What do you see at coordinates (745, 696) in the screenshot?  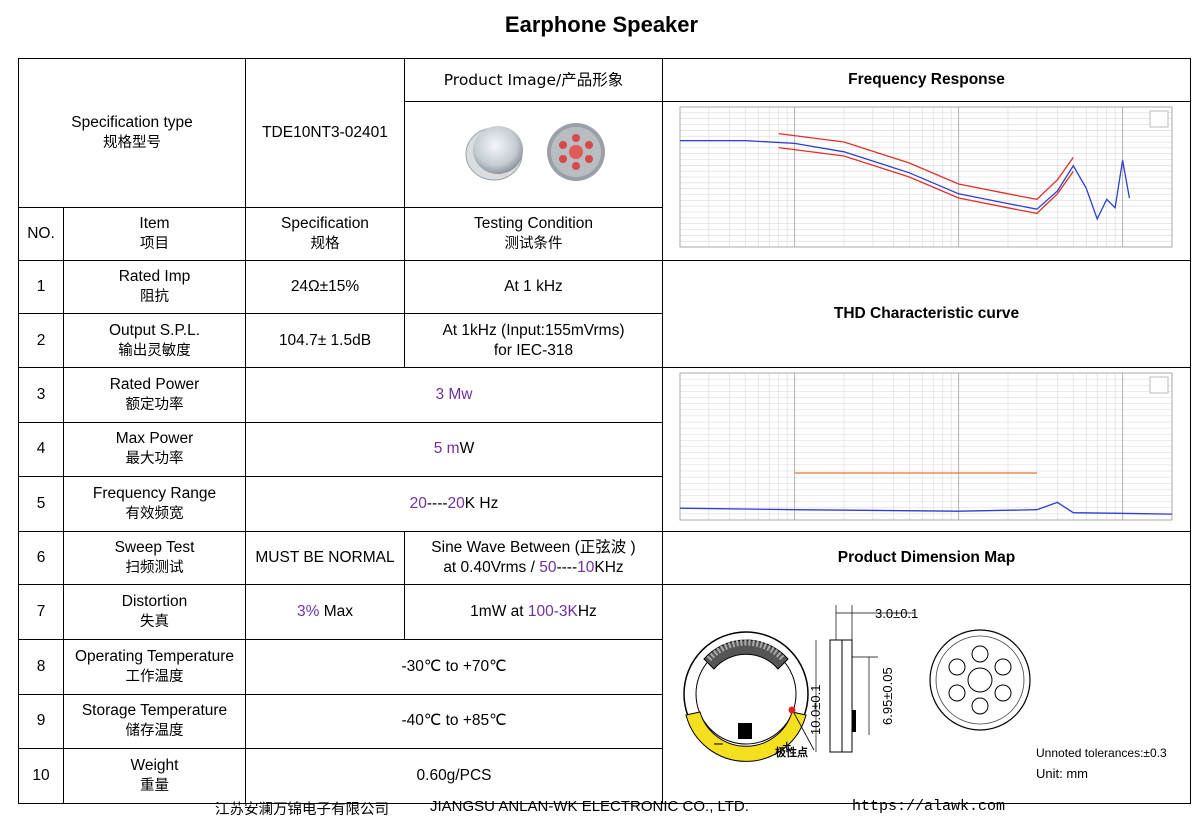 I see `front-view-icon` at bounding box center [745, 696].